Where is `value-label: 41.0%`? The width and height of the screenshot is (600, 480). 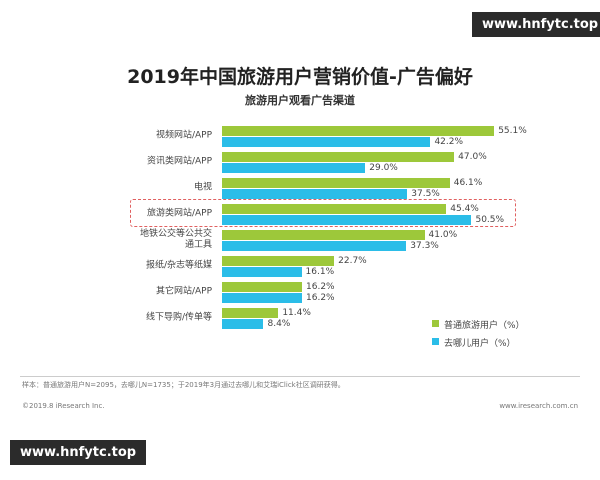
value-label: 41.0% is located at coordinates (443, 235).